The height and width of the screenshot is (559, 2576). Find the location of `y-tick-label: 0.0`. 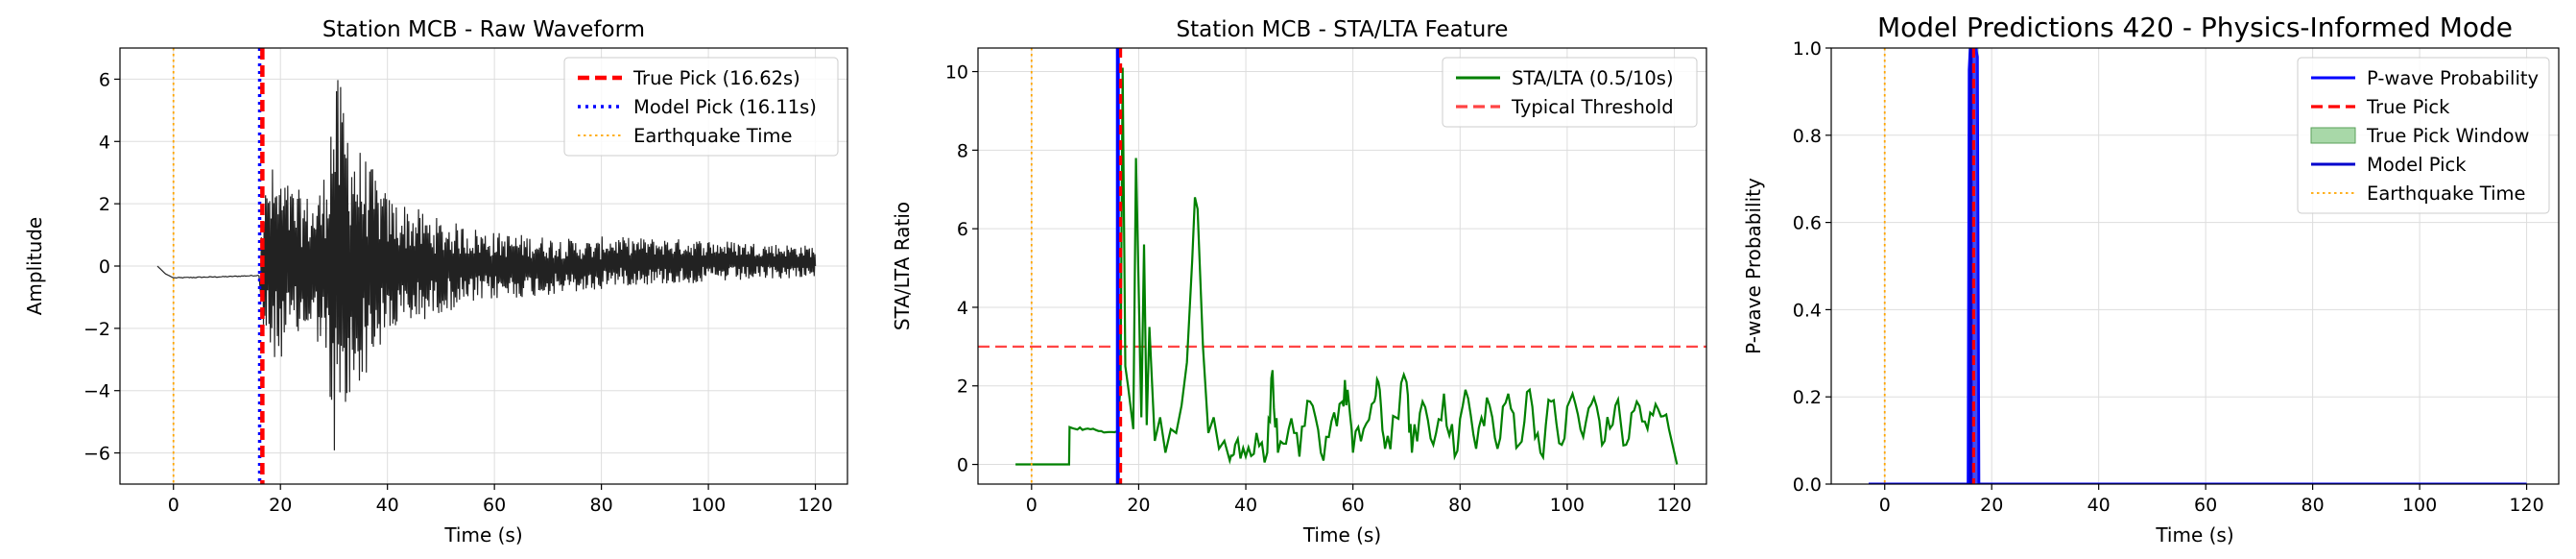

y-tick-label: 0.0 is located at coordinates (1807, 485).